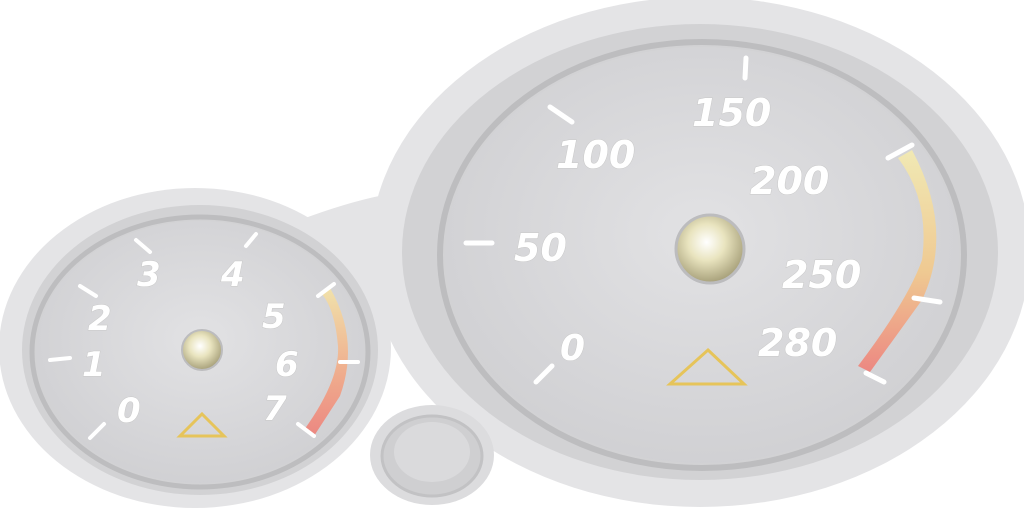 This screenshot has height=512, width=1024. Describe the element at coordinates (595, 155) in the screenshot. I see `speed-label-100: 100` at that location.